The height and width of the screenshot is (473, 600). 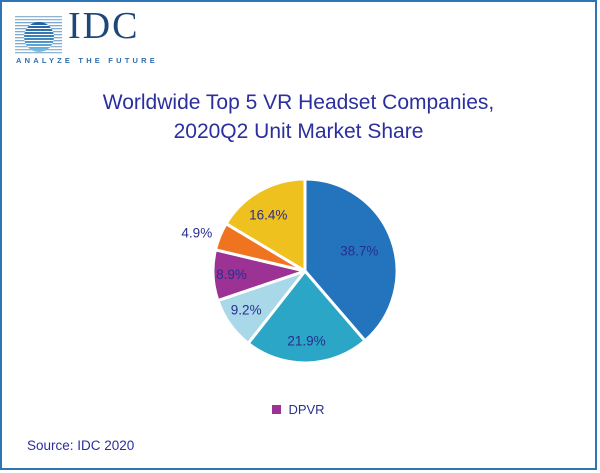 What do you see at coordinates (246, 309) in the screenshot?
I see `pie-slice-label: 9.2%` at bounding box center [246, 309].